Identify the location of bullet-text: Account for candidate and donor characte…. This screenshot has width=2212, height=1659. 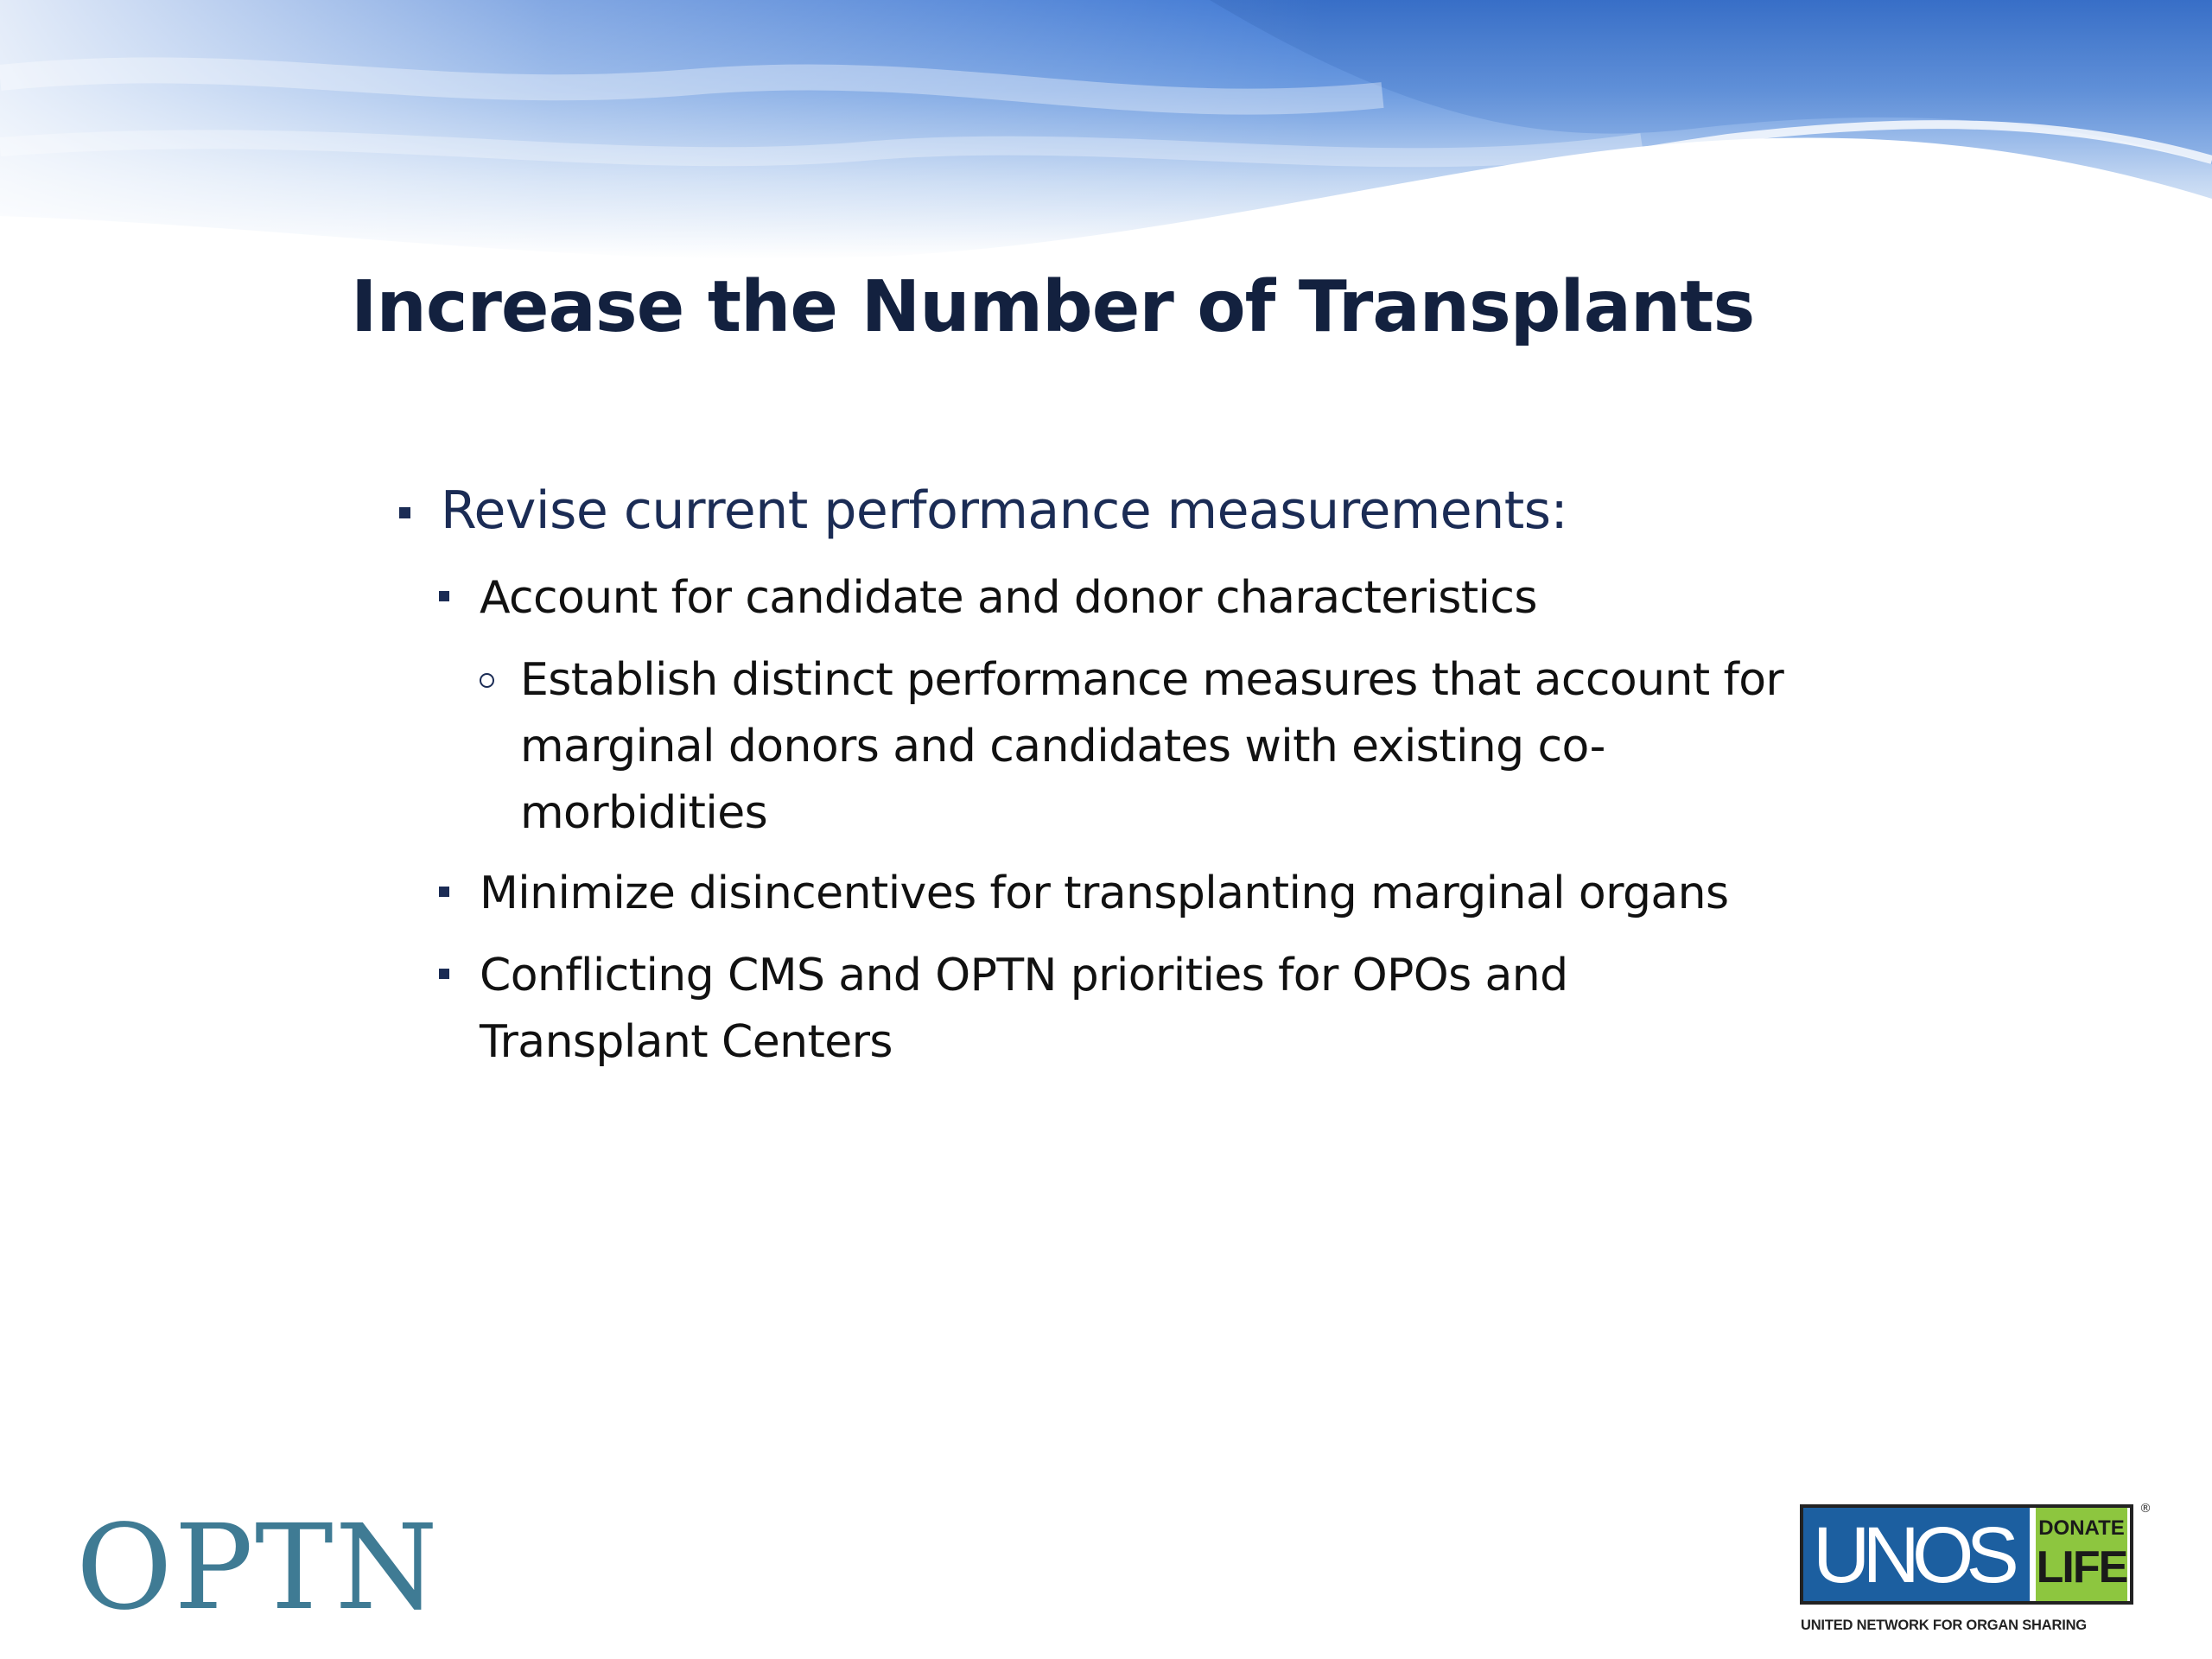
(1008, 598).